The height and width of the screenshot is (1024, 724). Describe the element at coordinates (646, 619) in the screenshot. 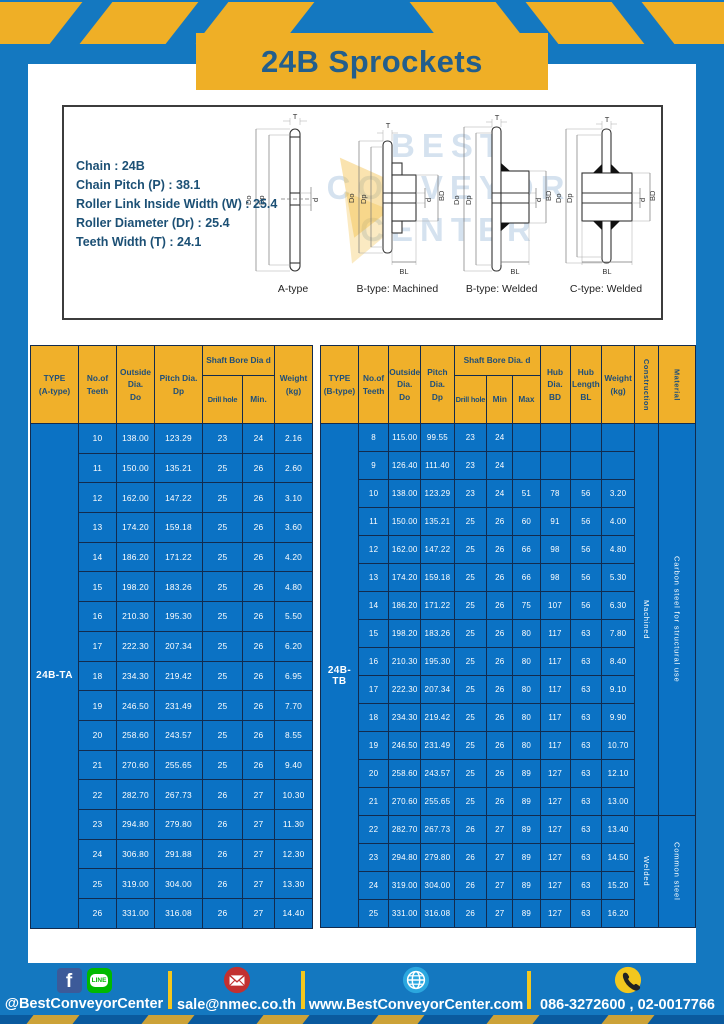

I see `construction-cell: Machined` at that location.